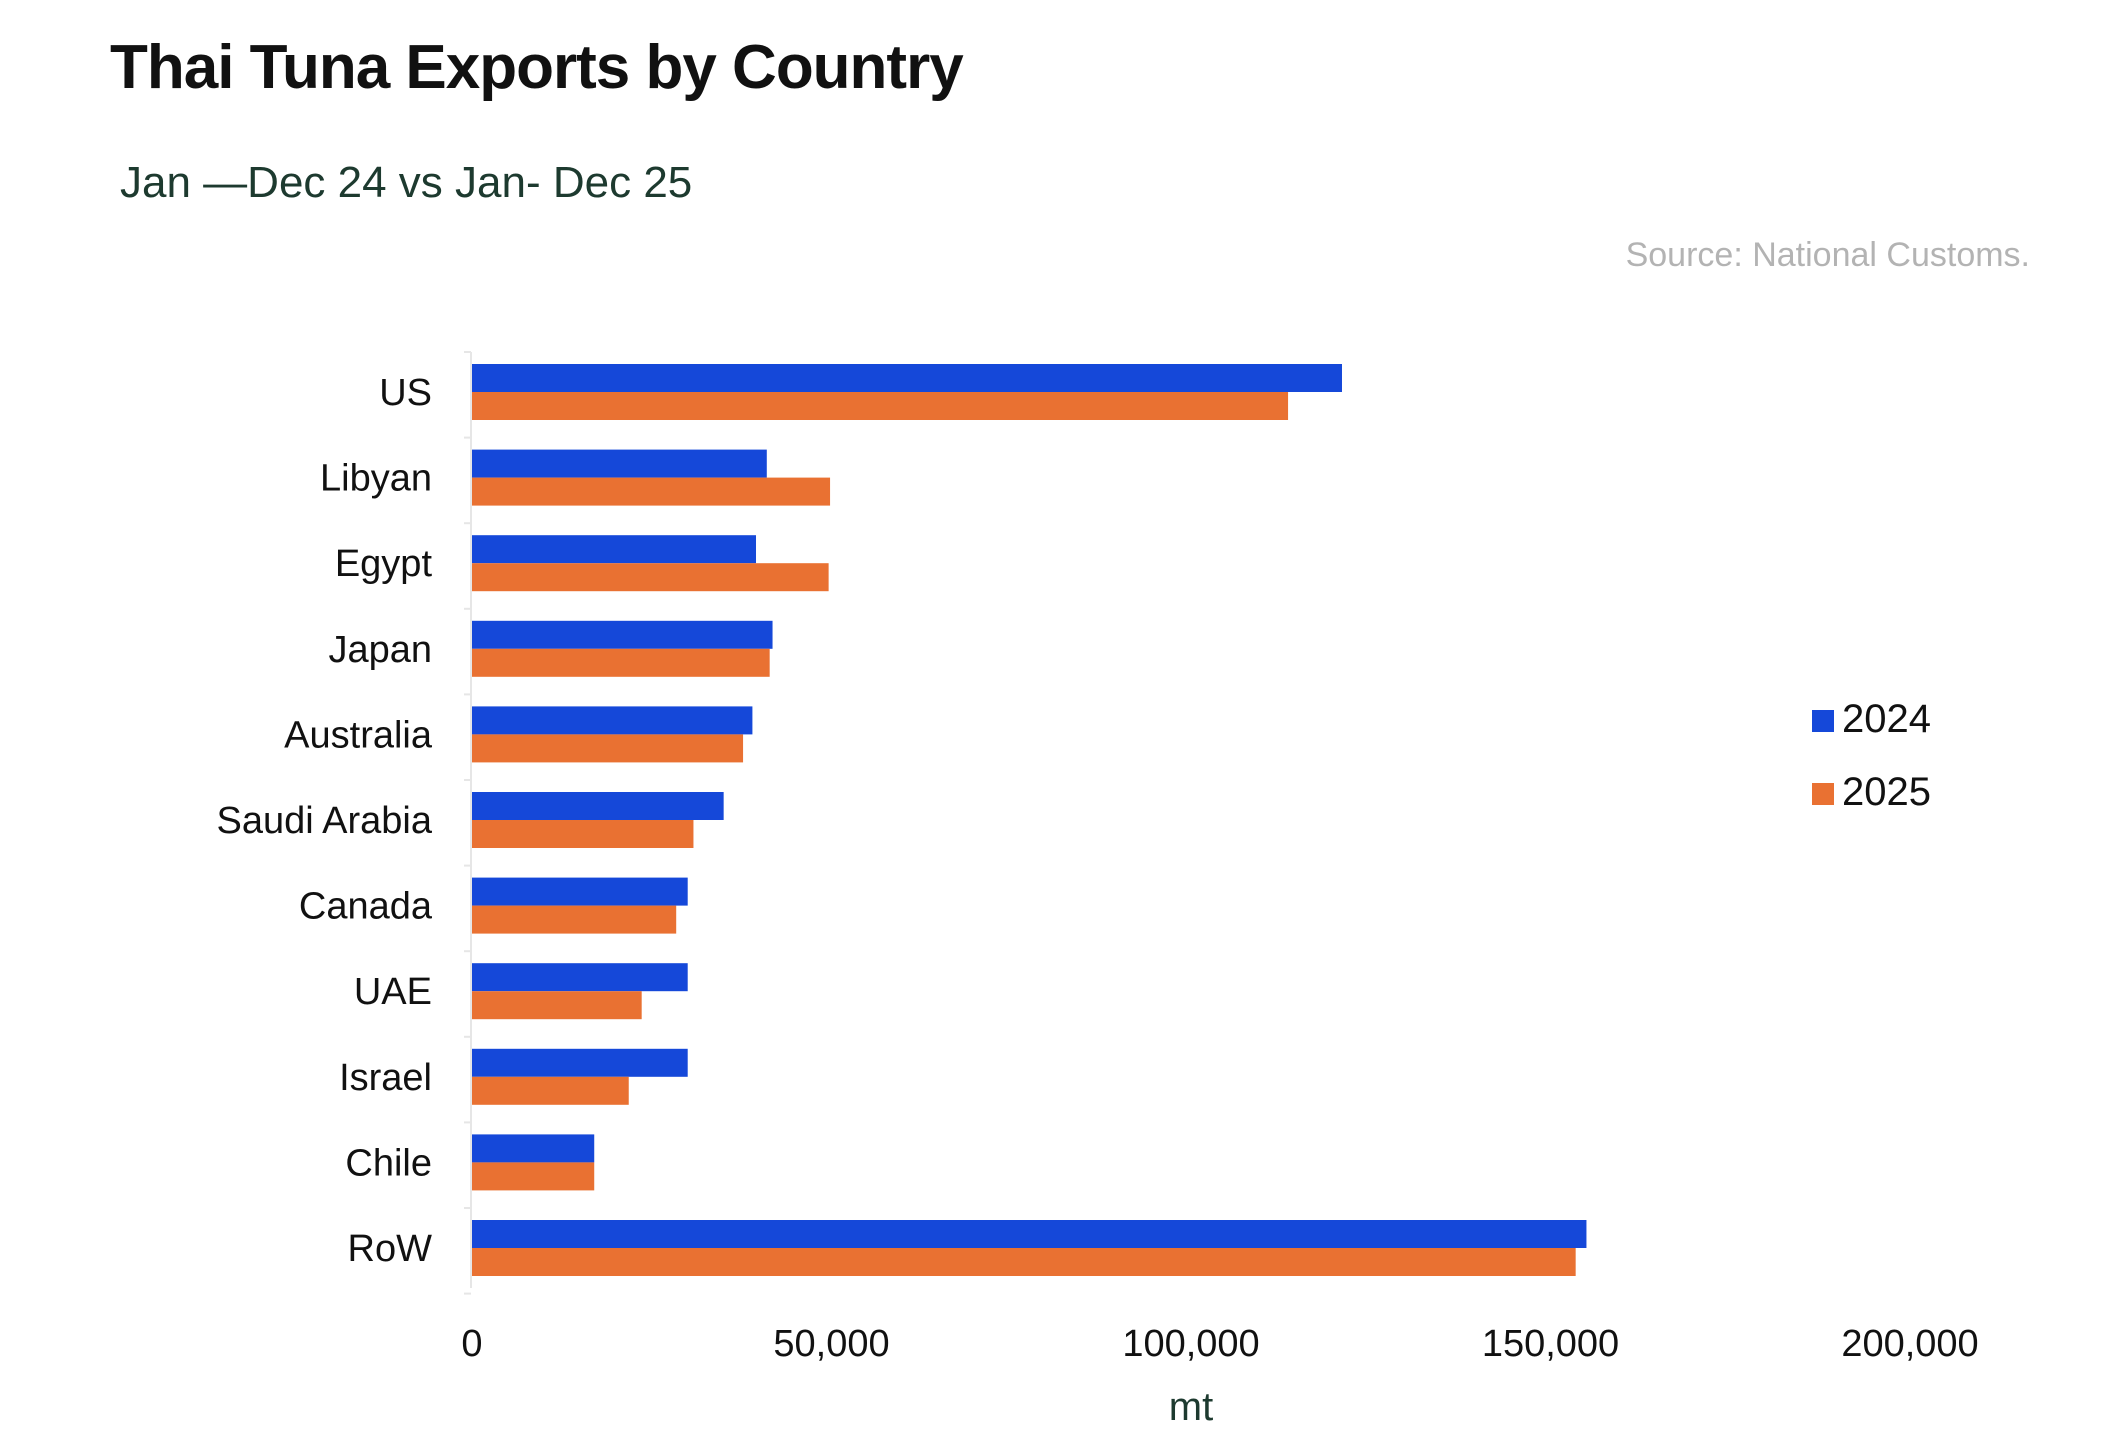 The width and height of the screenshot is (2117, 1436). Describe the element at coordinates (406, 182) in the screenshot. I see `chart-subtitle: Jan —Dec 24 vs Jan- Dec 25` at that location.